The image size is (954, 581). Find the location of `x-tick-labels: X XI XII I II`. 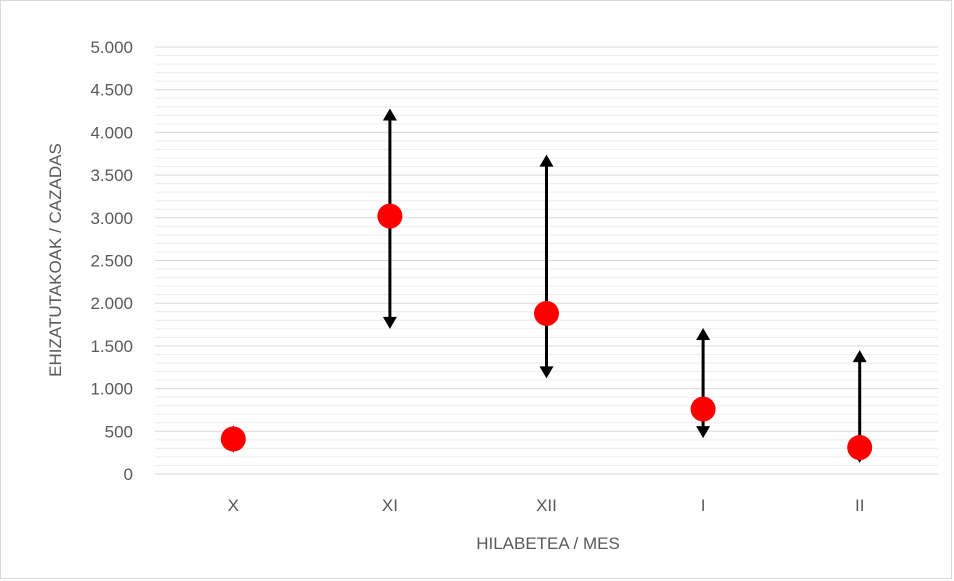

x-tick-labels: X XI XII I II is located at coordinates (546, 505).